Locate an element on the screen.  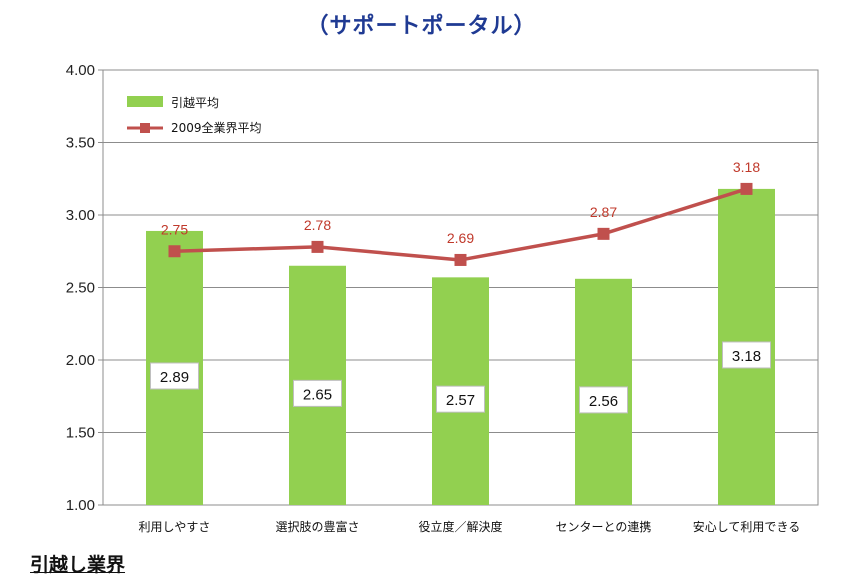
bar-value-label: 2.56 is located at coordinates (603, 401).